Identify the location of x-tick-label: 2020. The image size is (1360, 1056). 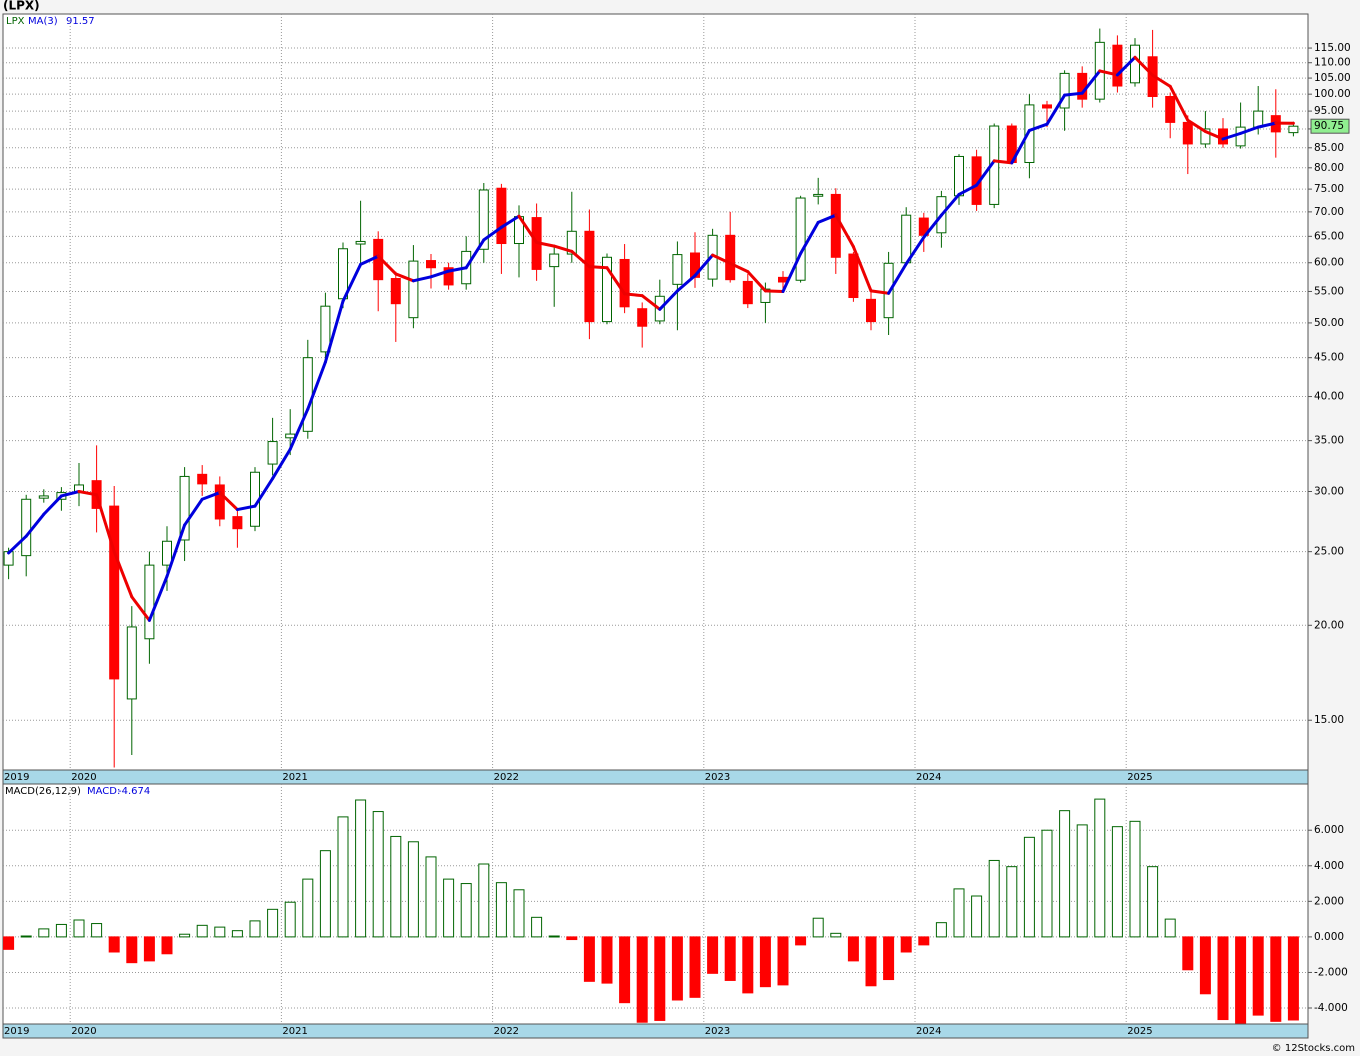
(83, 1031).